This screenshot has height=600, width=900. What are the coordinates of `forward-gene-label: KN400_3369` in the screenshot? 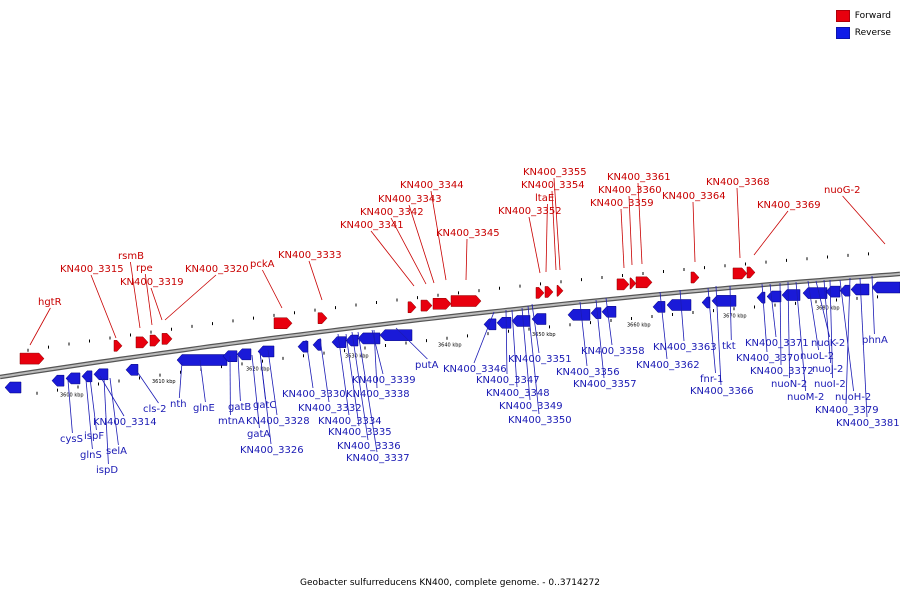 It's located at (789, 205).